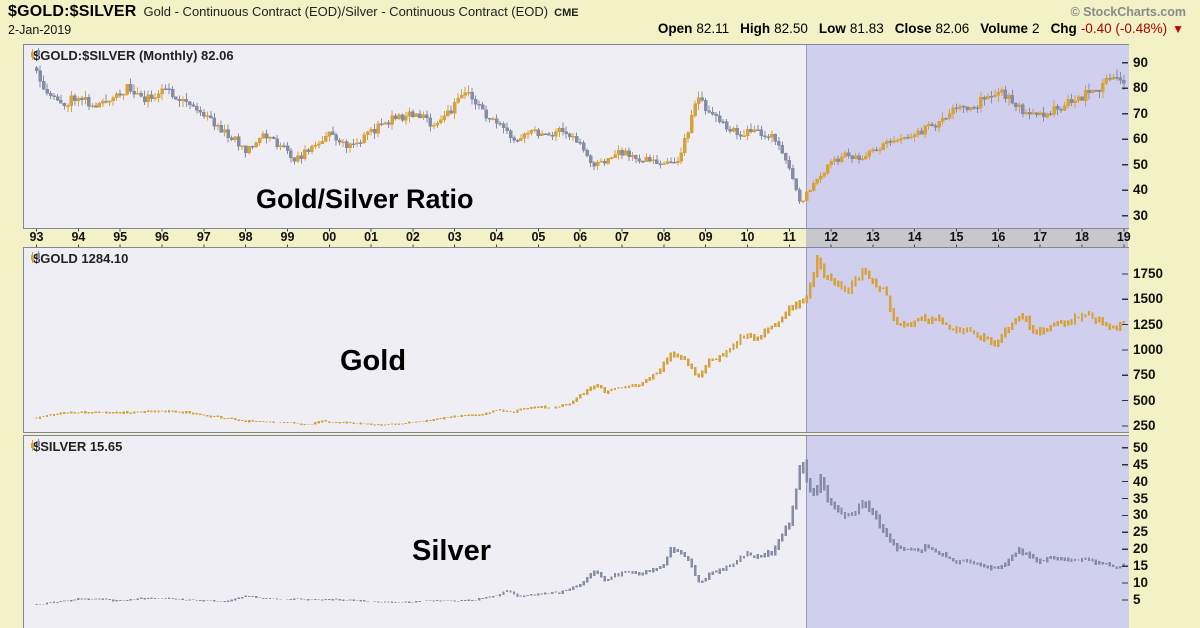 This screenshot has height=628, width=1200. What do you see at coordinates (496, 237) in the screenshot?
I see `x-axis-year-label: 04` at bounding box center [496, 237].